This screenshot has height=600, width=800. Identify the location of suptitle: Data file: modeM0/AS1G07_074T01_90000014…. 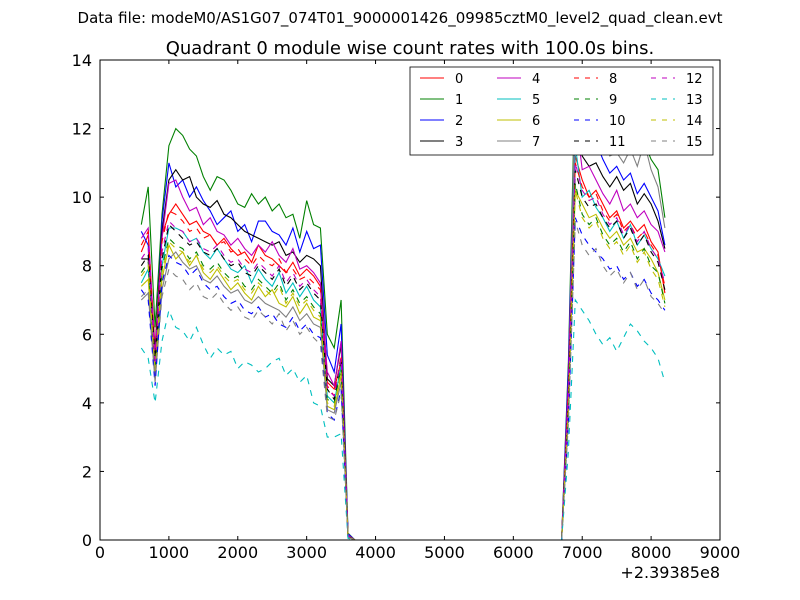
(400, 18).